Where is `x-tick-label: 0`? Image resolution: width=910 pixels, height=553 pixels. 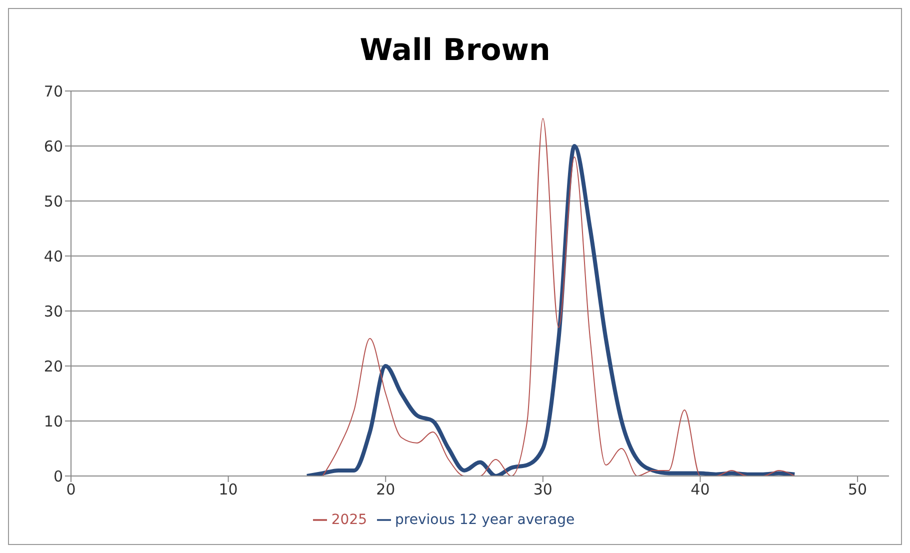
x-tick-label: 0 is located at coordinates (71, 489).